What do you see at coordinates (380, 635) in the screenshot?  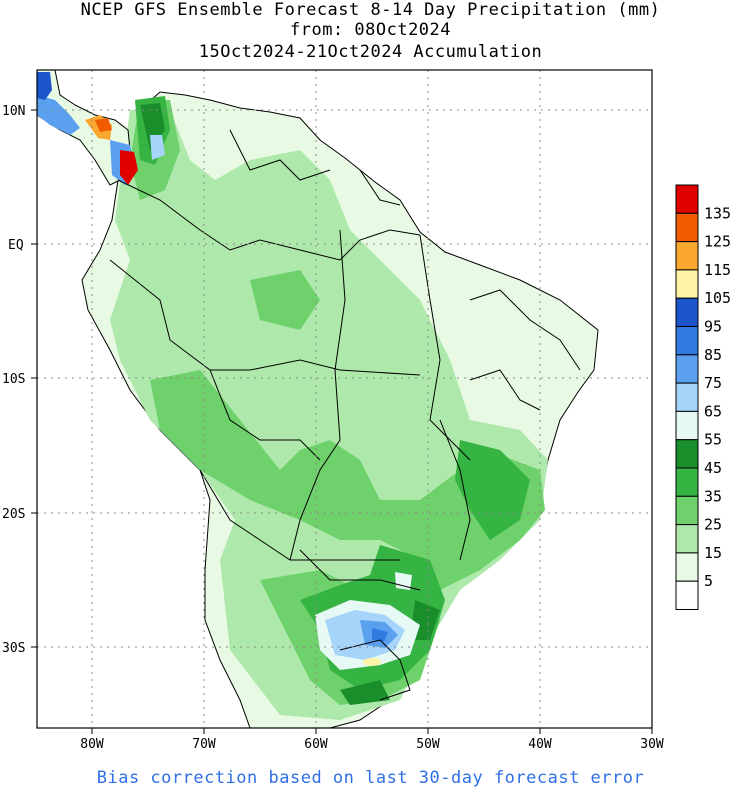 I see `precip-85mm-area` at bounding box center [380, 635].